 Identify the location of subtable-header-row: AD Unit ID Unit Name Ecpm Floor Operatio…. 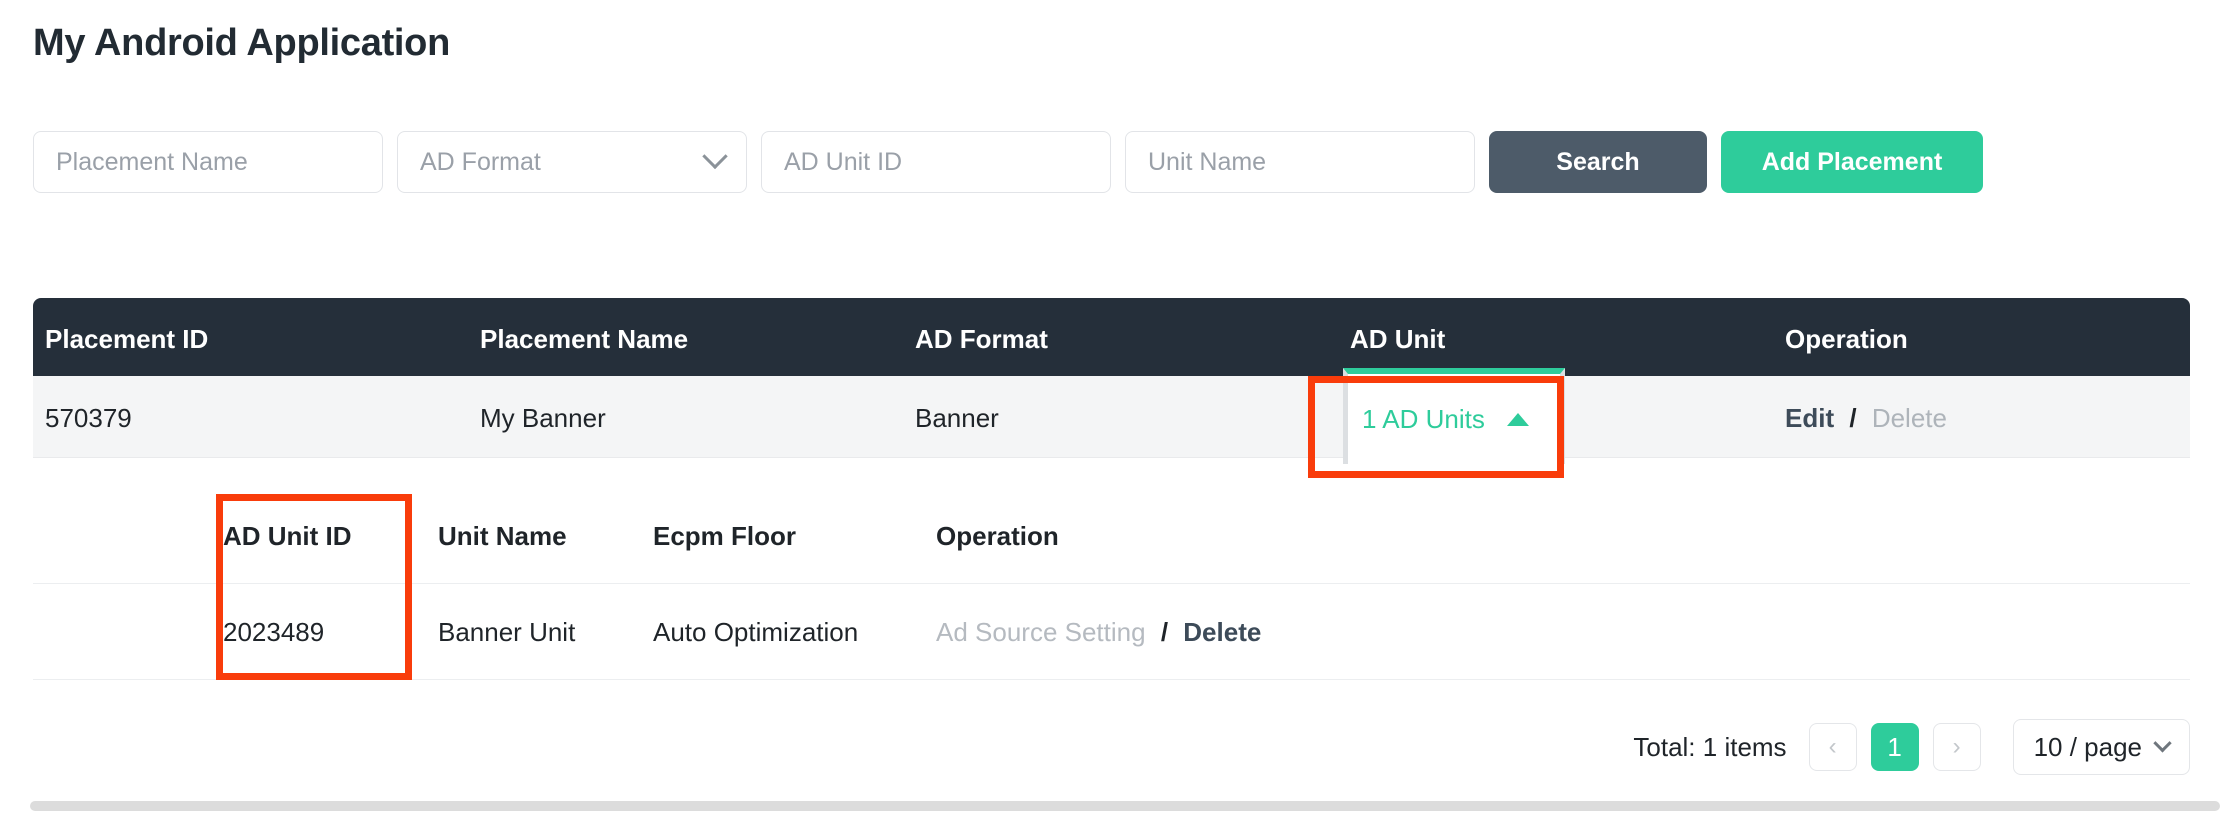
(1111, 536).